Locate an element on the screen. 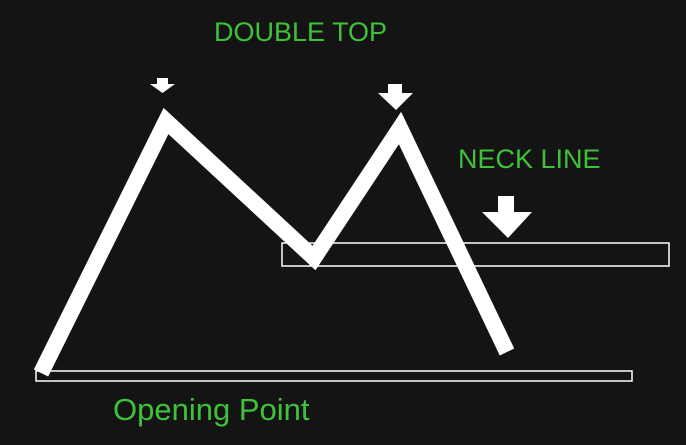  neck-line-label: NECK LINE is located at coordinates (529, 159).